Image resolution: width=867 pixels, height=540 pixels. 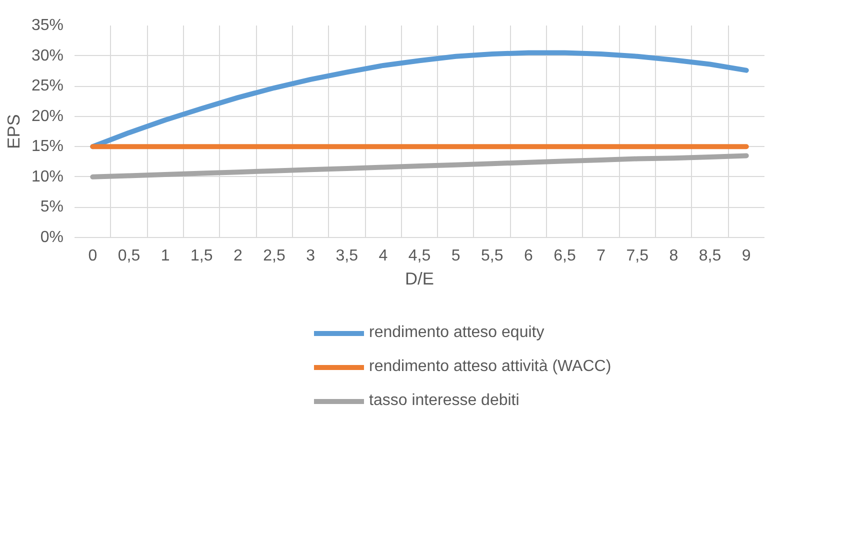 What do you see at coordinates (419, 278) in the screenshot?
I see `x-axis-title: D/E` at bounding box center [419, 278].